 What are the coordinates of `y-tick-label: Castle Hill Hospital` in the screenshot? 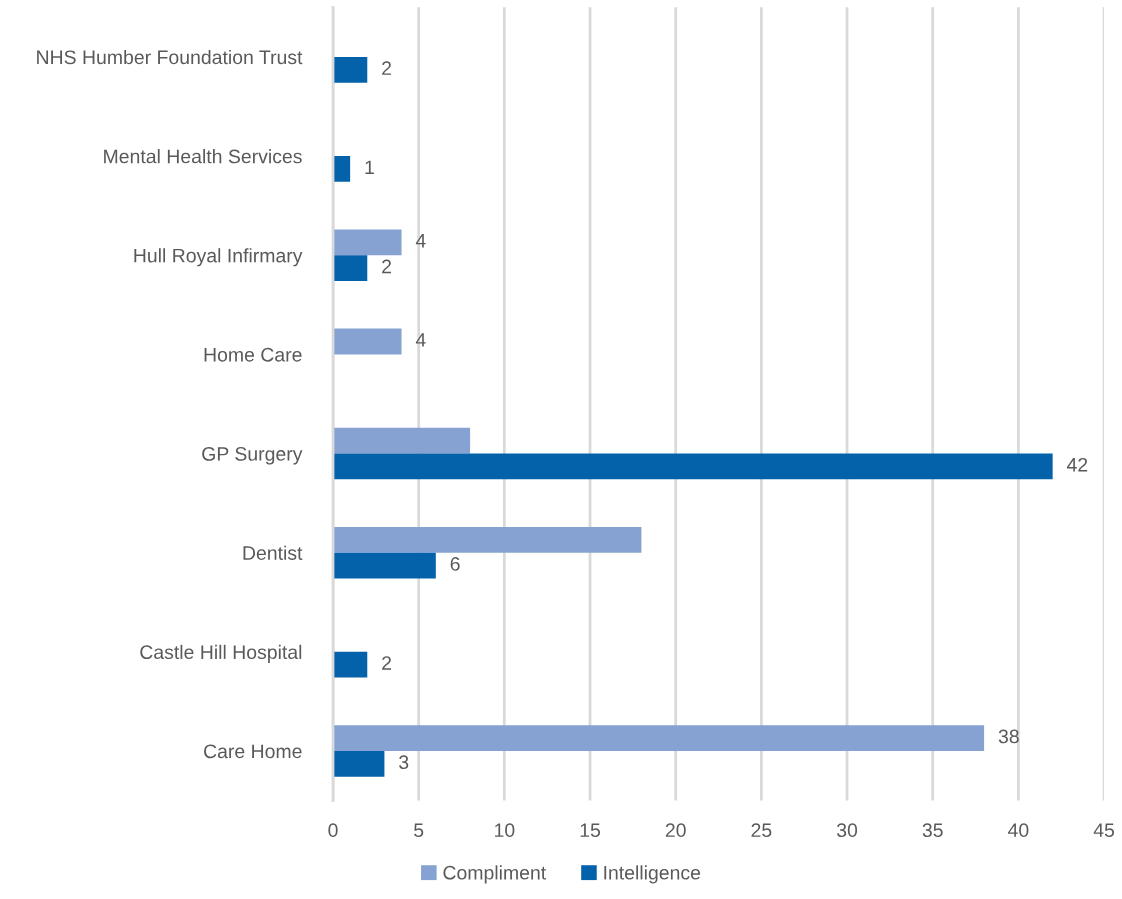 It's located at (221, 653).